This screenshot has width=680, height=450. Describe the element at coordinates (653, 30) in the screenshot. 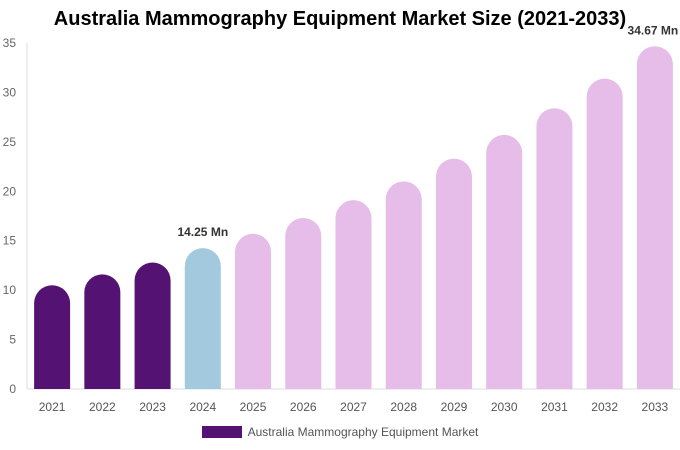

I see `data-label: 34.67 Mn` at that location.